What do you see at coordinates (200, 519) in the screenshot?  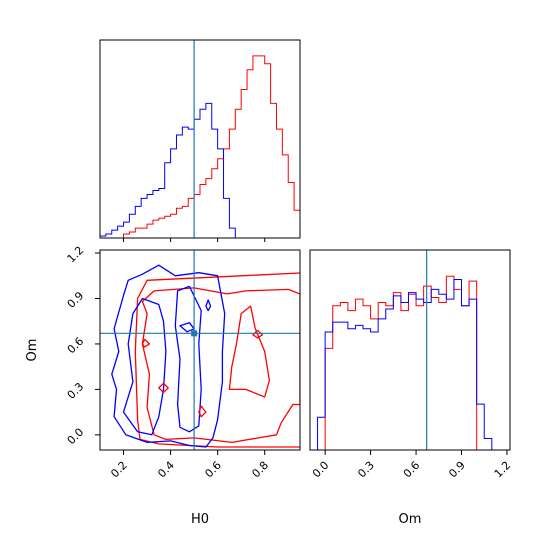 I see `x-axis-label-h0: H0` at bounding box center [200, 519].